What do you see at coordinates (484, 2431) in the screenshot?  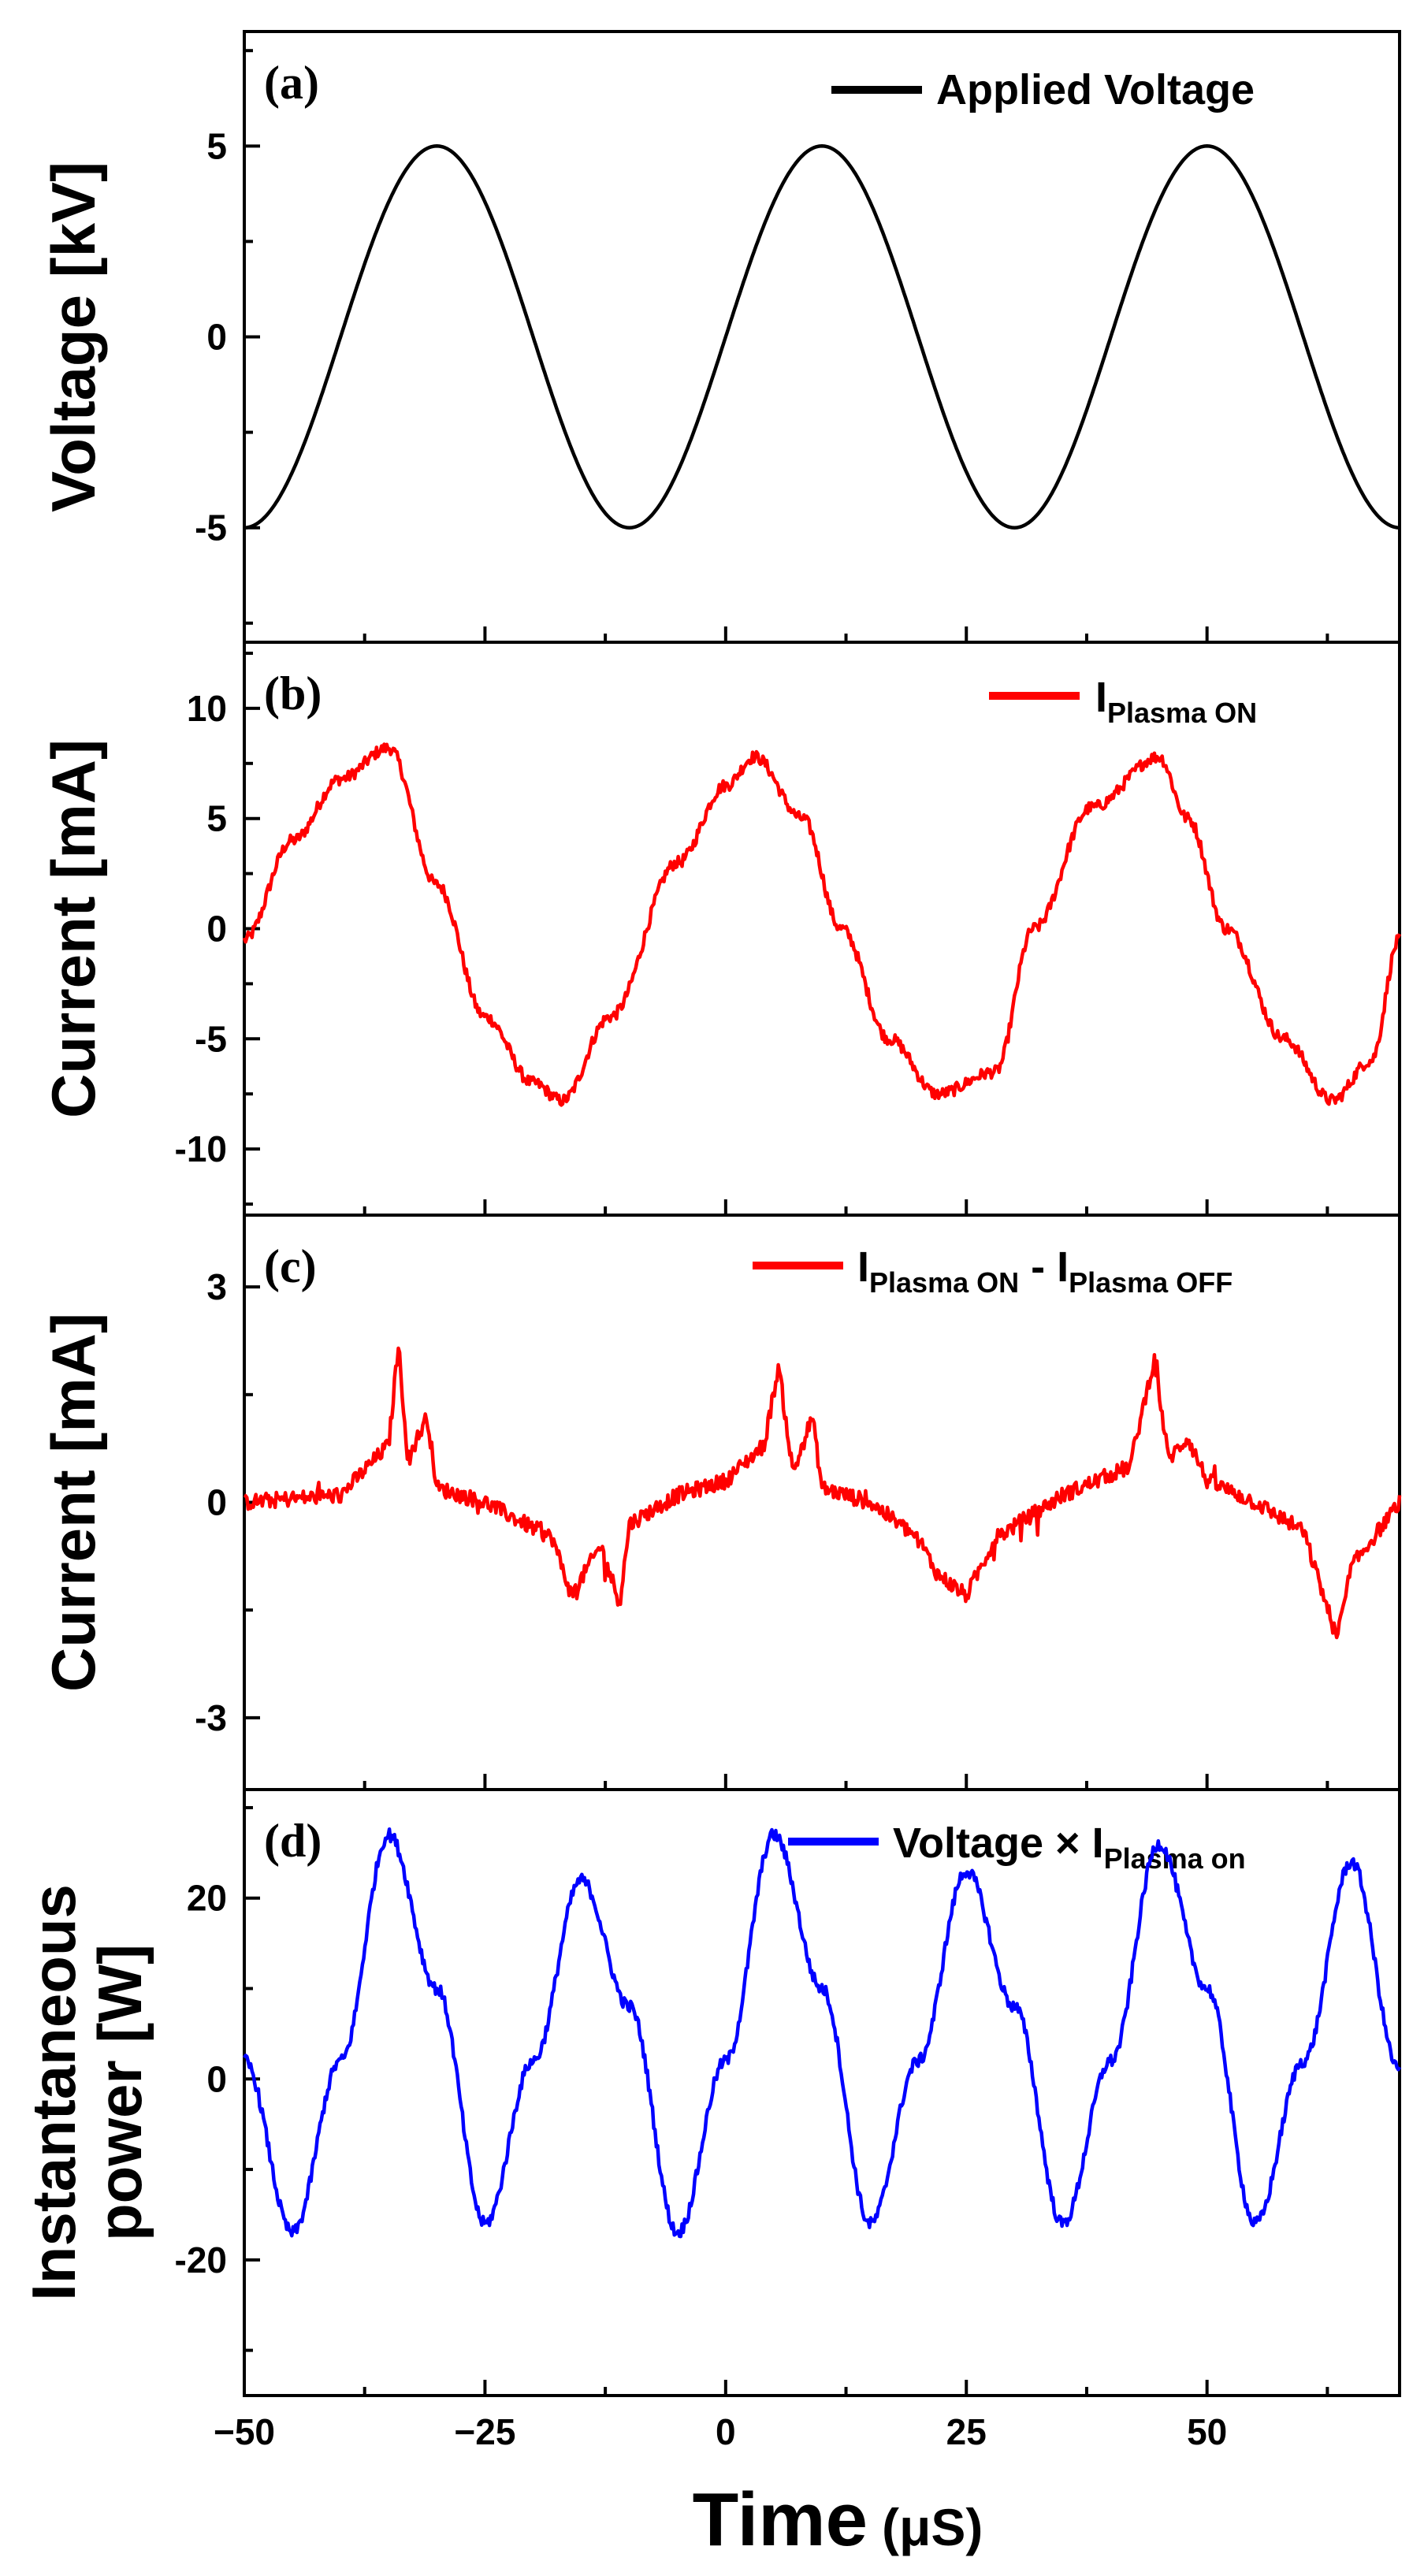 I see `x-tick-label: −25` at bounding box center [484, 2431].